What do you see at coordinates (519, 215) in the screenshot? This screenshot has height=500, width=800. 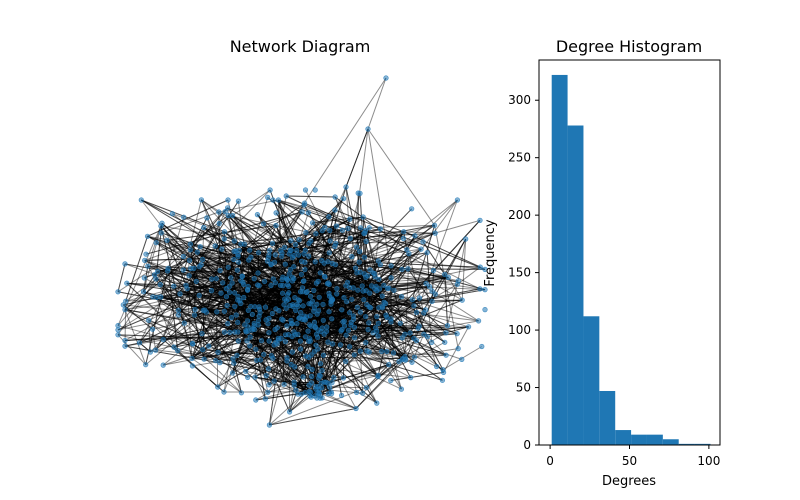 I see `y-tick-label: 200` at bounding box center [519, 215].